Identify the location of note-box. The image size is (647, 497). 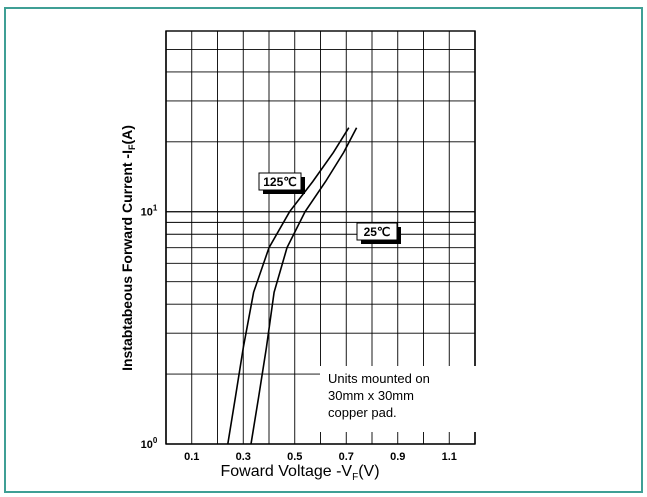
(398, 399).